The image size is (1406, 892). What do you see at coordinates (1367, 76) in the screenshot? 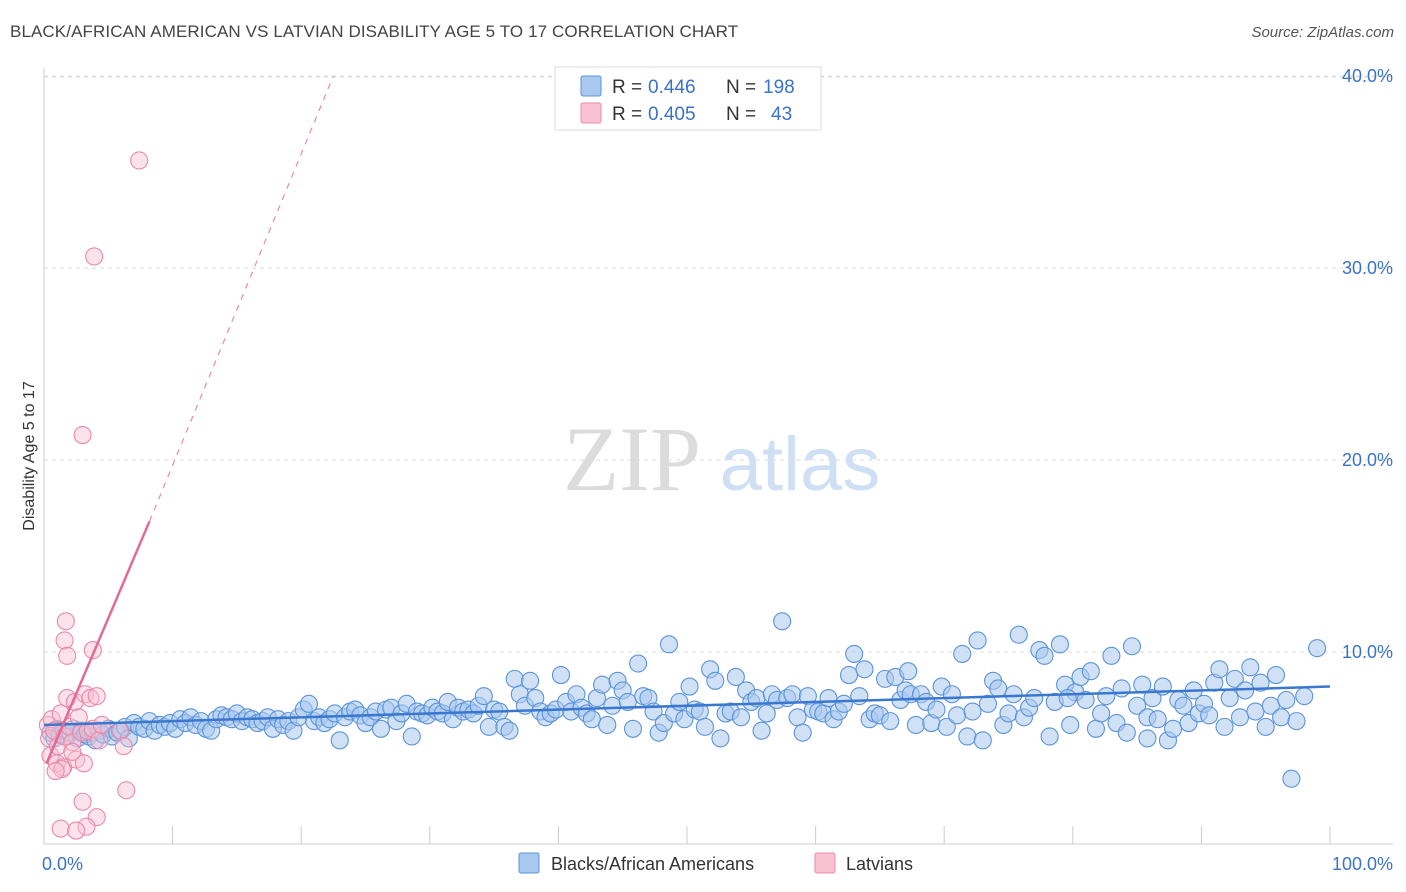
I see `y-tick-label: 40.0%` at bounding box center [1367, 76].